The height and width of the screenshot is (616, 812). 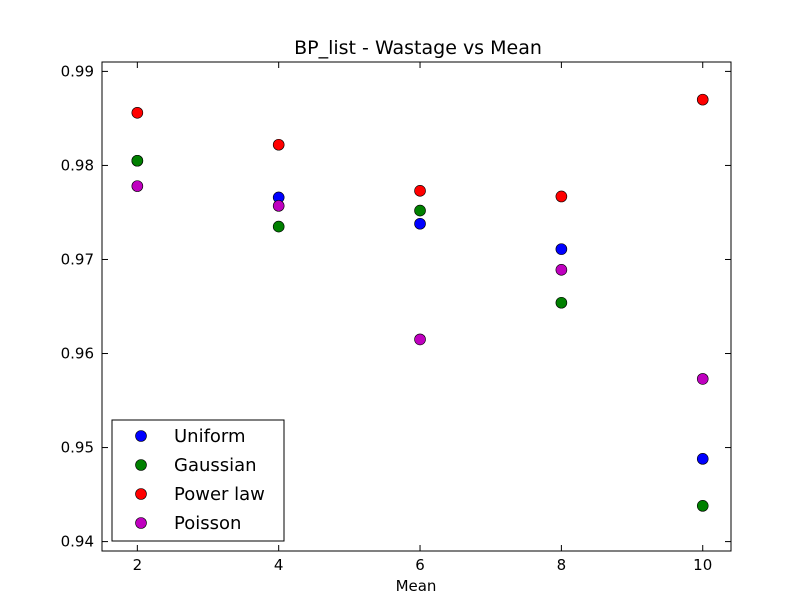 I want to click on y-tick-label: 0.97, so click(x=77, y=259).